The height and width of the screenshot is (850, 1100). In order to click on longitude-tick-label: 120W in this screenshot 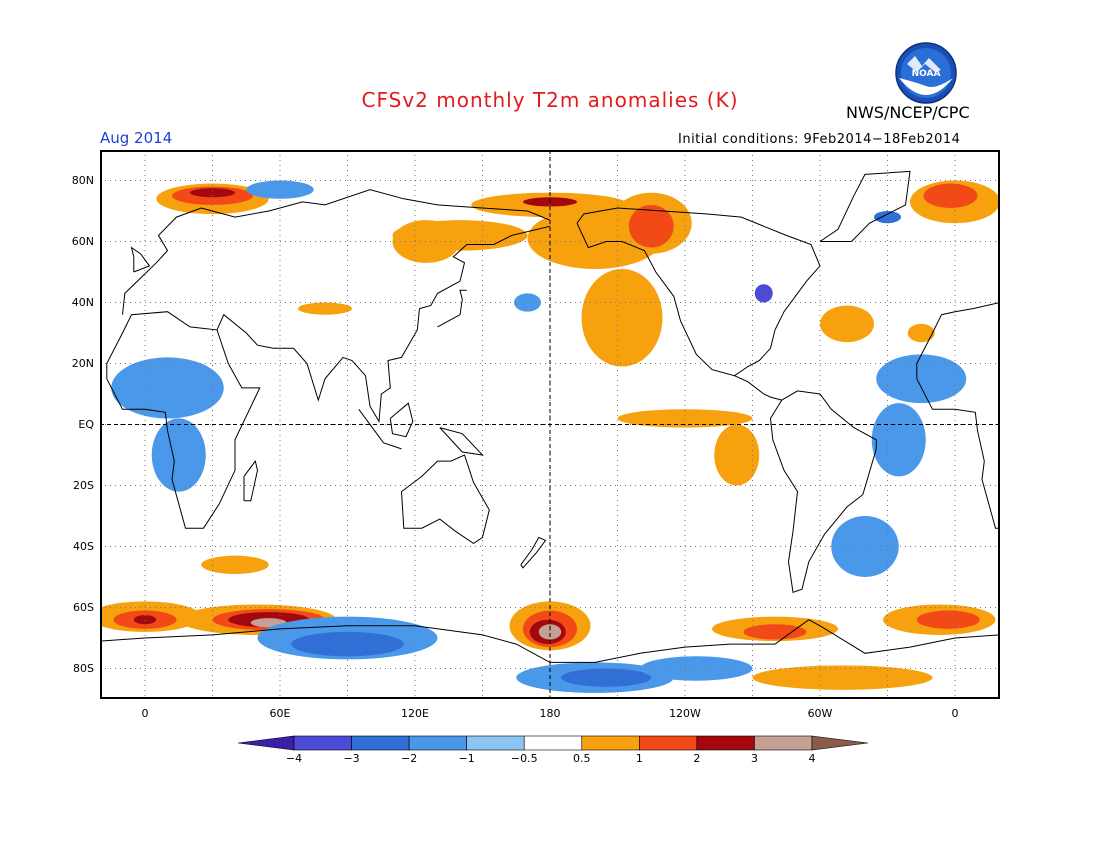, I will do `click(685, 713)`.